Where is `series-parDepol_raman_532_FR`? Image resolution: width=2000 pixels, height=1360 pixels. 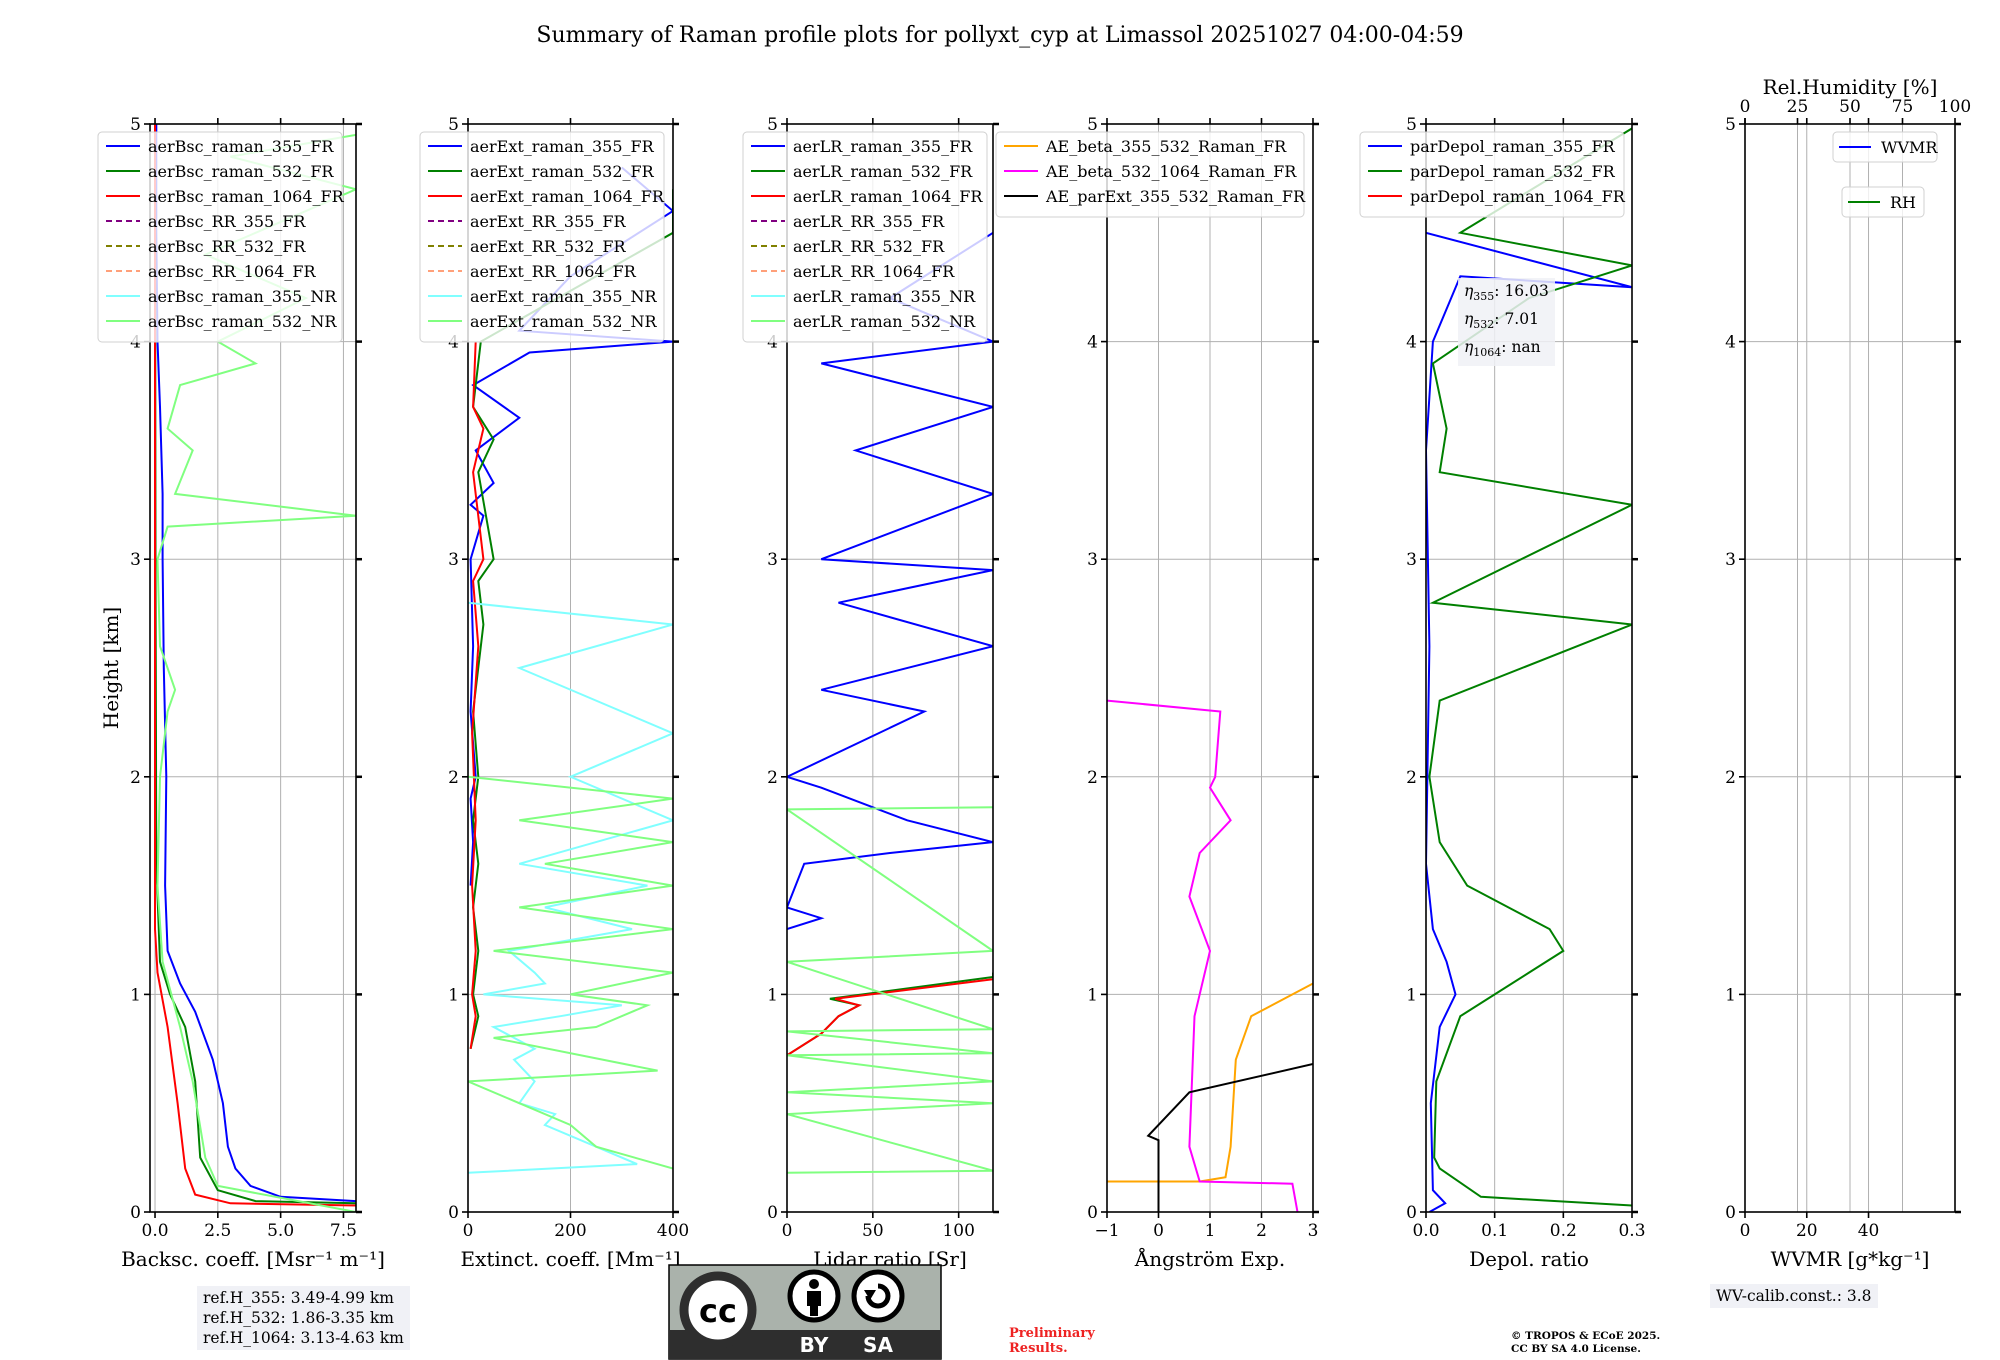
series-parDepol_raman_532_FR is located at coordinates (1530, 667).